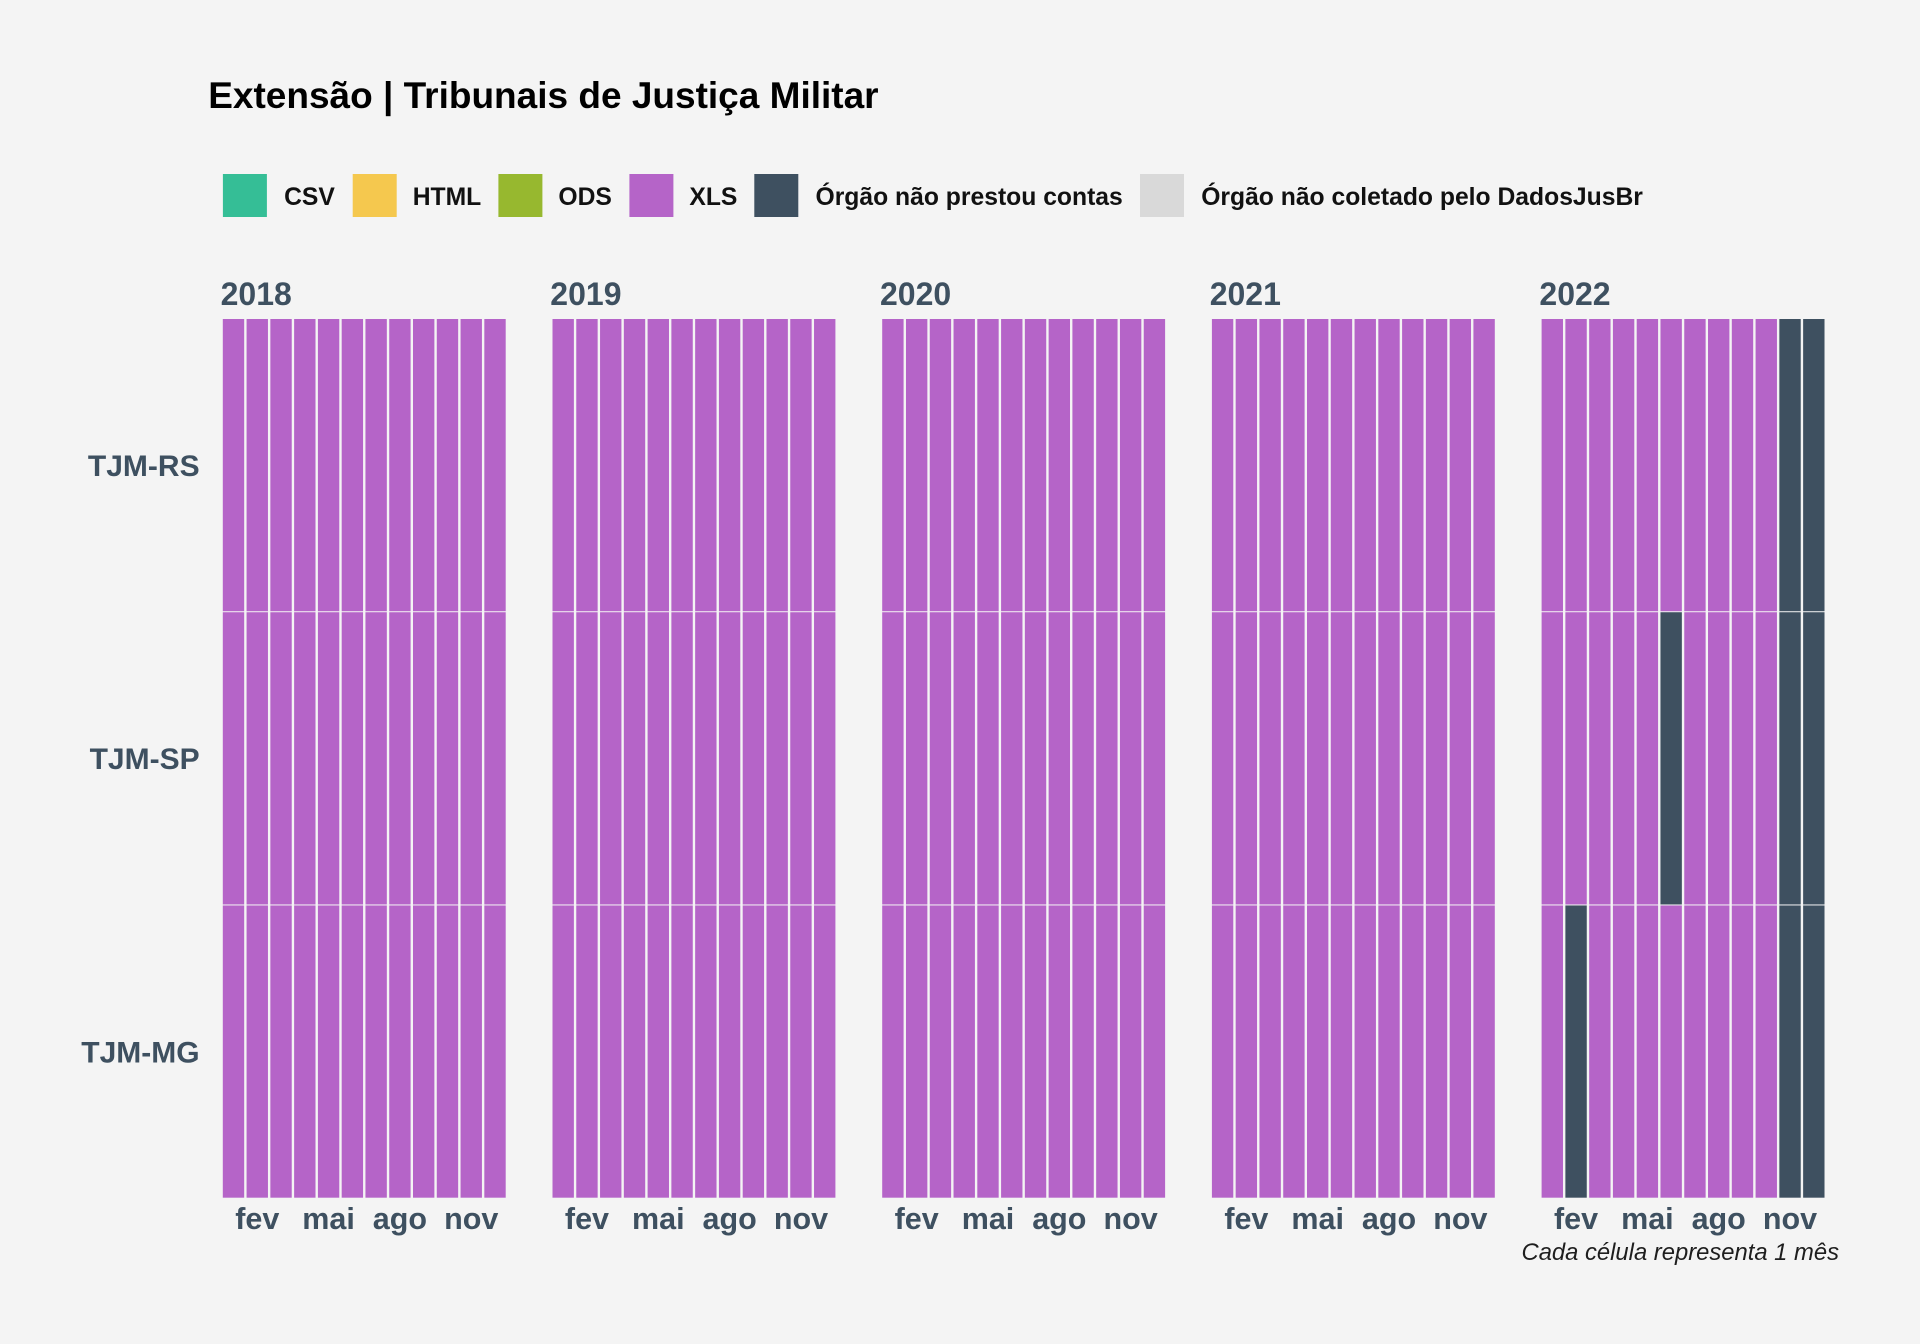 Image resolution: width=1920 pixels, height=1344 pixels. Describe the element at coordinates (1647, 465) in the screenshot. I see `cell-2022-tjm-rs-m05` at that location.